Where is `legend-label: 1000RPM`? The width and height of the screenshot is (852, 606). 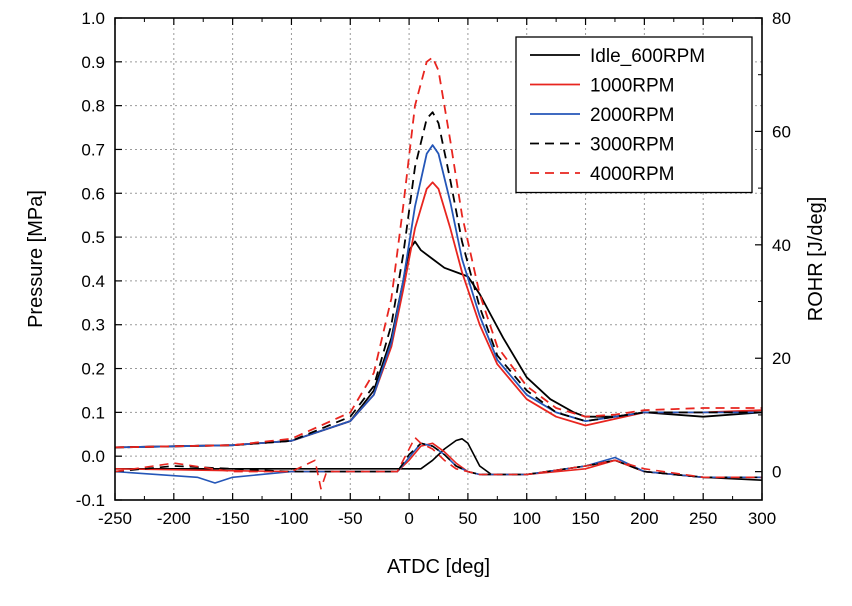
legend-label: 1000RPM is located at coordinates (632, 86).